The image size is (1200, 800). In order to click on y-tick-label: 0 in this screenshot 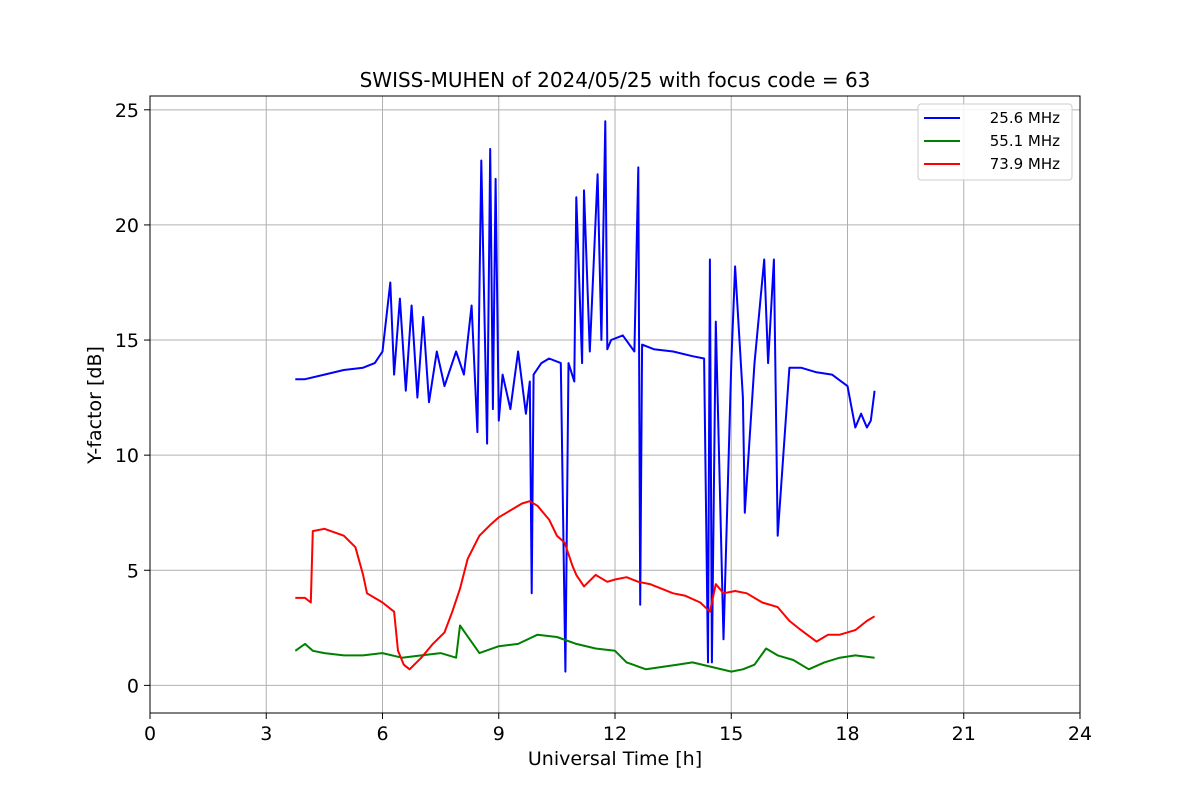, I will do `click(133, 686)`.